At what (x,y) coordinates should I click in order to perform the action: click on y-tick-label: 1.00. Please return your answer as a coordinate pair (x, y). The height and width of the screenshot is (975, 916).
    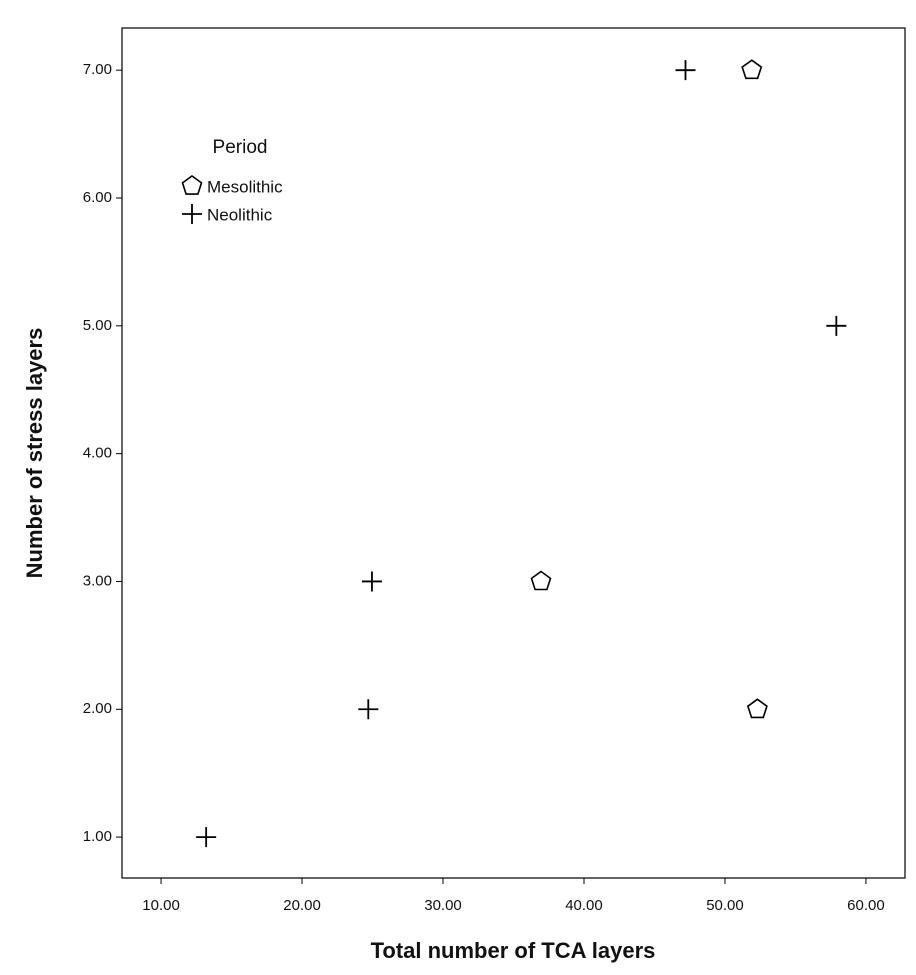
    Looking at the image, I should click on (97, 836).